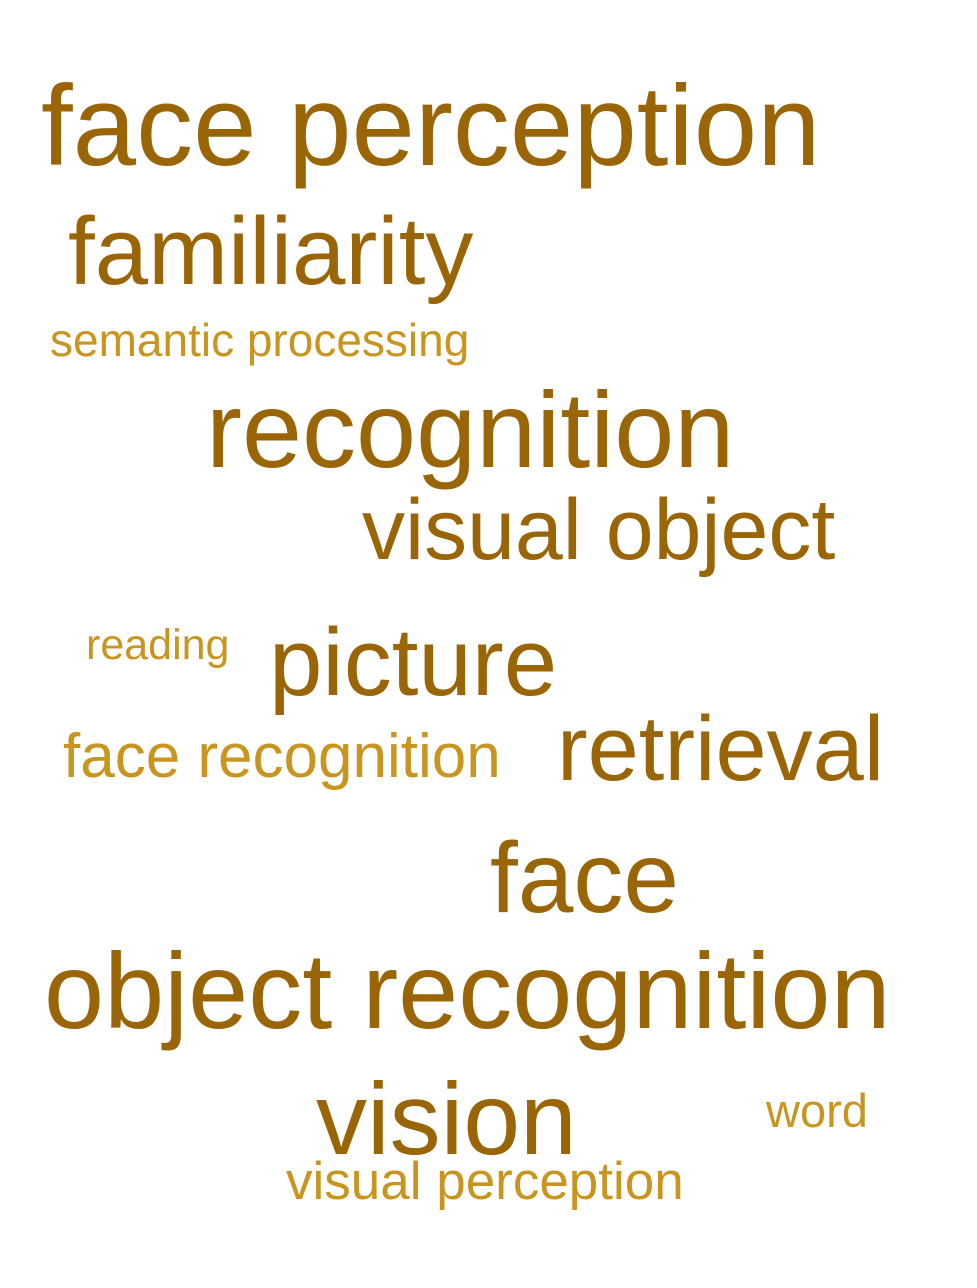  What do you see at coordinates (467, 990) in the screenshot?
I see `word-object-recognition: object recognition` at bounding box center [467, 990].